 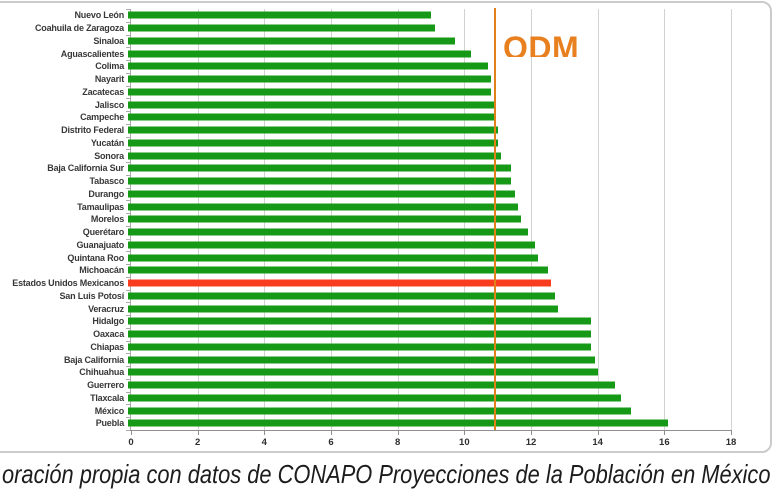 I want to click on category-label: Baja California Sur, so click(x=85, y=168).